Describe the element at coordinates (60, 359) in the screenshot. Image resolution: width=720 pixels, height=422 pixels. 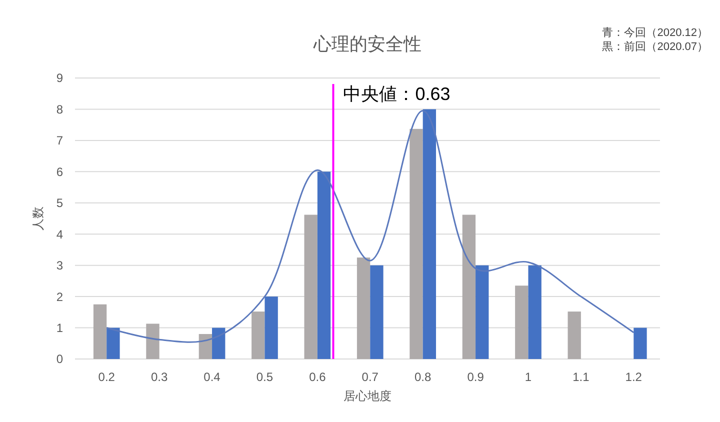
I see `y-tick-label: 0` at that location.